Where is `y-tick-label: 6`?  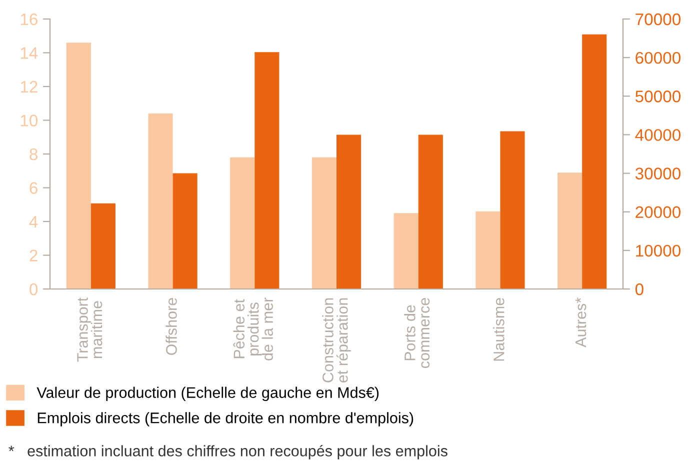
y-tick-label: 6 is located at coordinates (34, 188).